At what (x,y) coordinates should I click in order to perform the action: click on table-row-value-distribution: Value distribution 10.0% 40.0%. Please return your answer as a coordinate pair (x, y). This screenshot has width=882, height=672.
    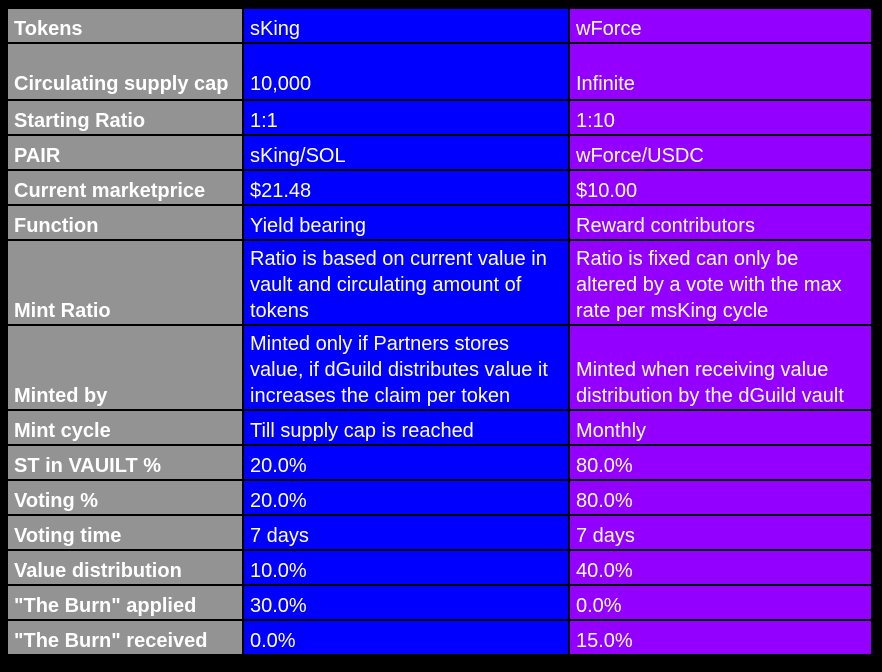
    Looking at the image, I should click on (439, 567).